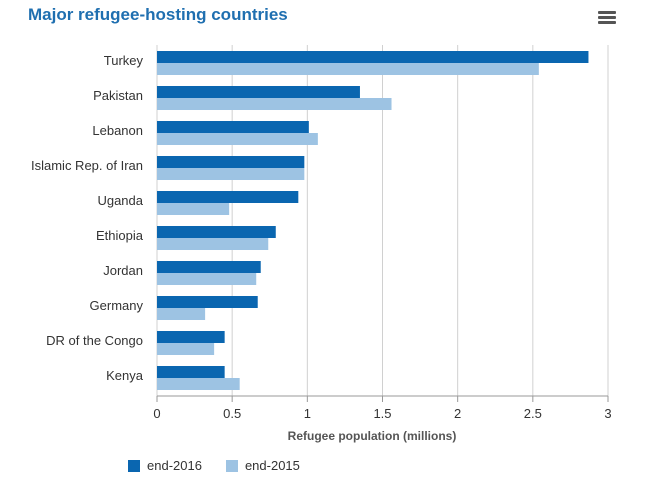  Describe the element at coordinates (124, 60) in the screenshot. I see `category-label: Turkey` at that location.